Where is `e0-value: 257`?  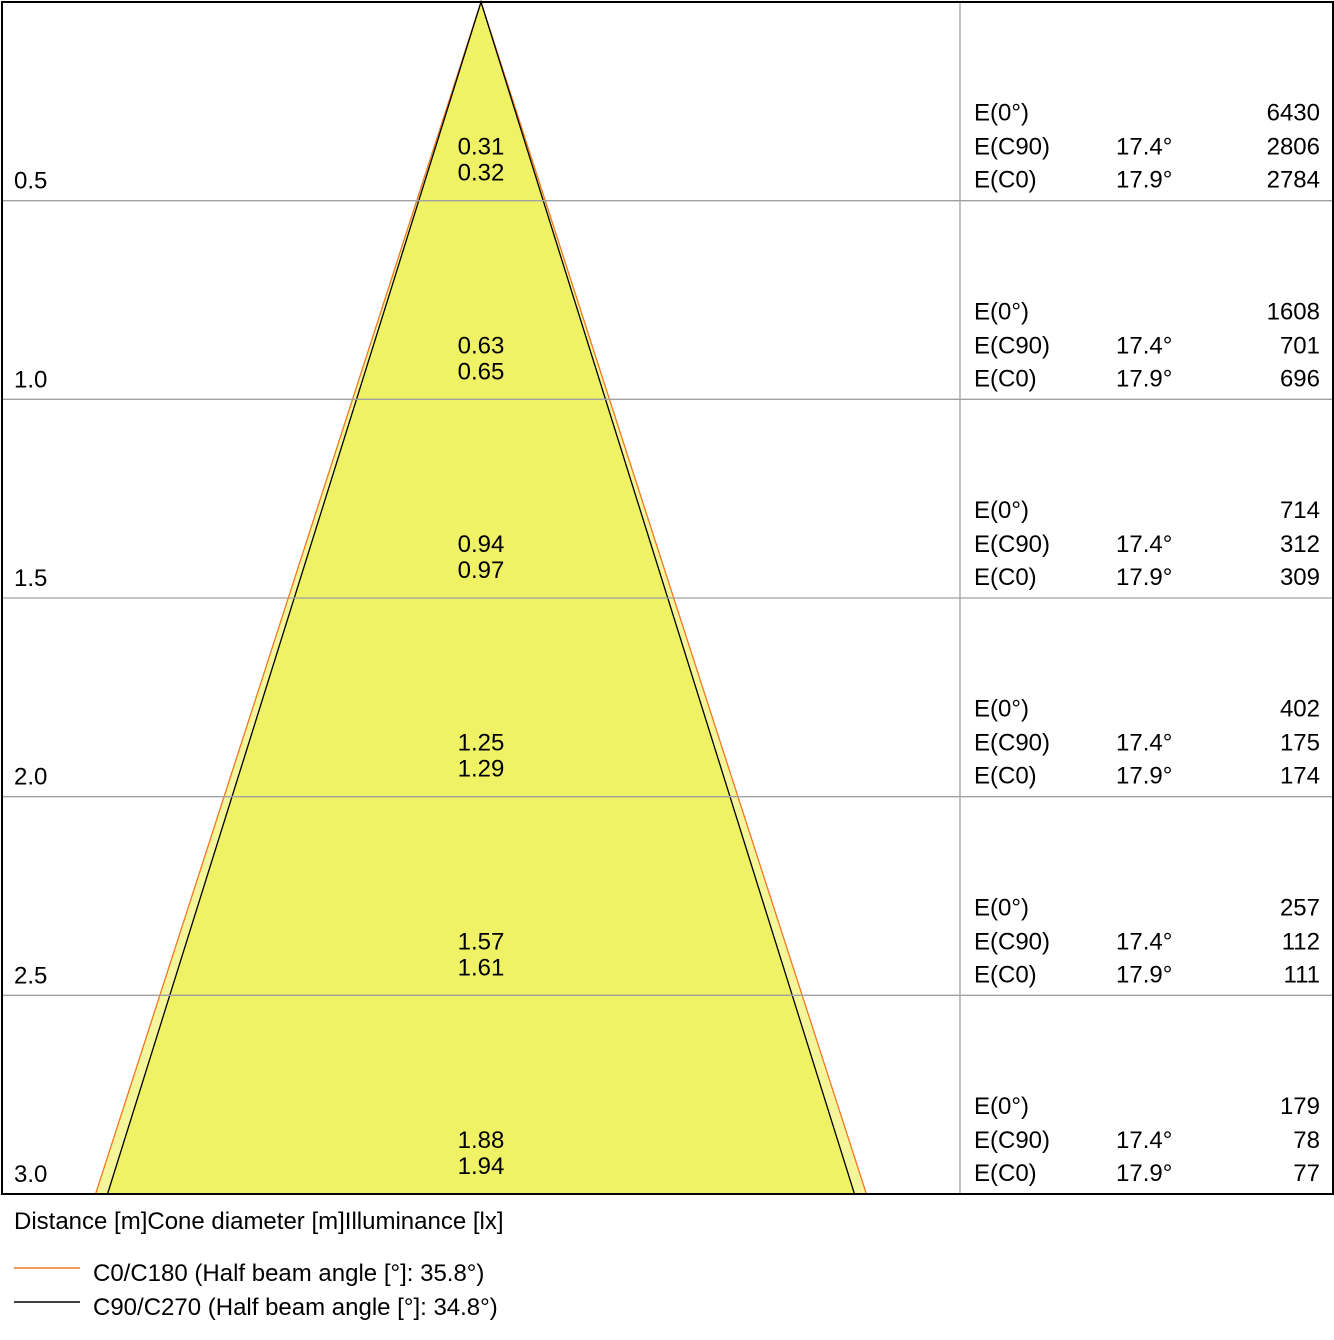
e0-value: 257 is located at coordinates (1300, 907).